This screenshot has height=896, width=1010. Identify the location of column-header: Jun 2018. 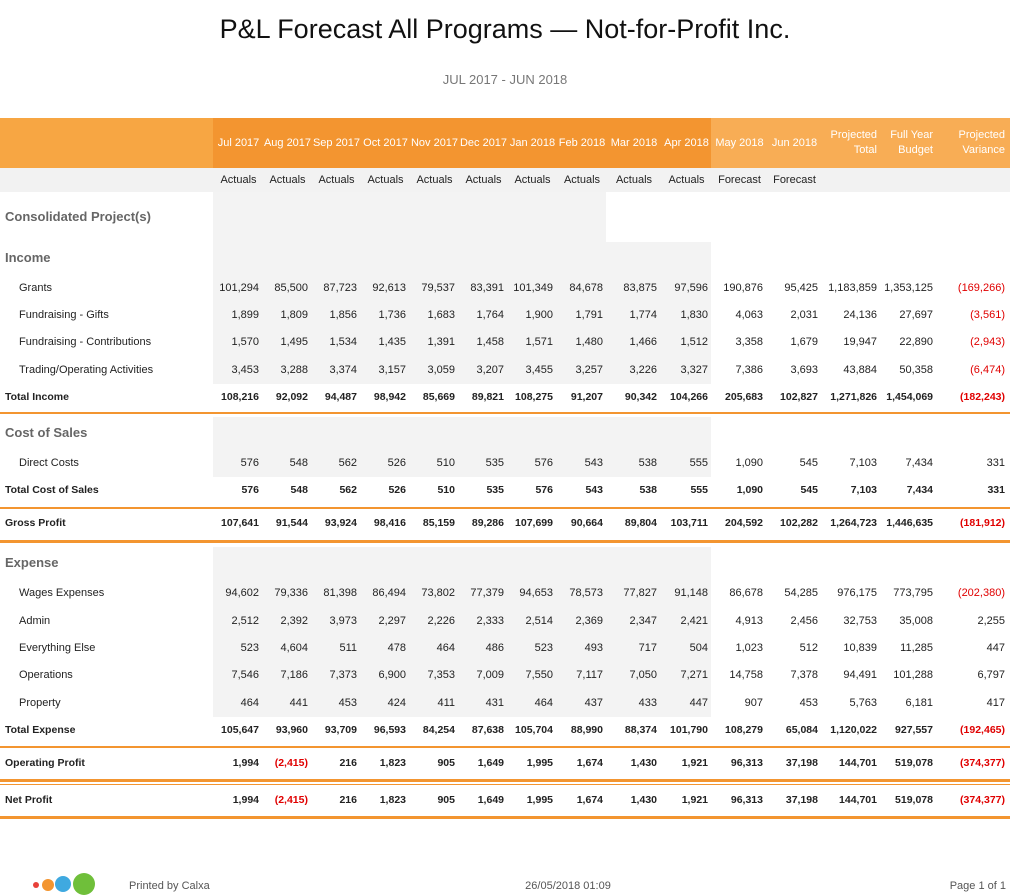
(794, 142).